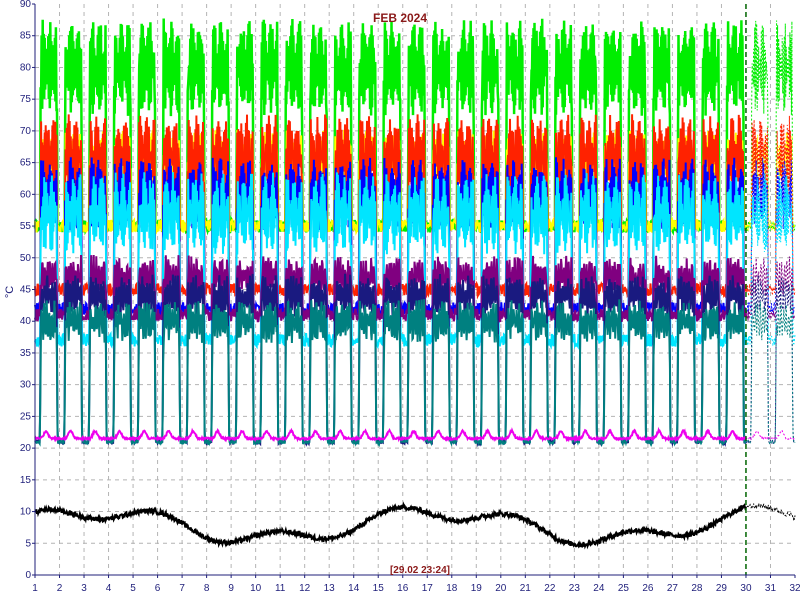 The height and width of the screenshot is (600, 800). I want to click on x-tick-label: 2, so click(60, 588).